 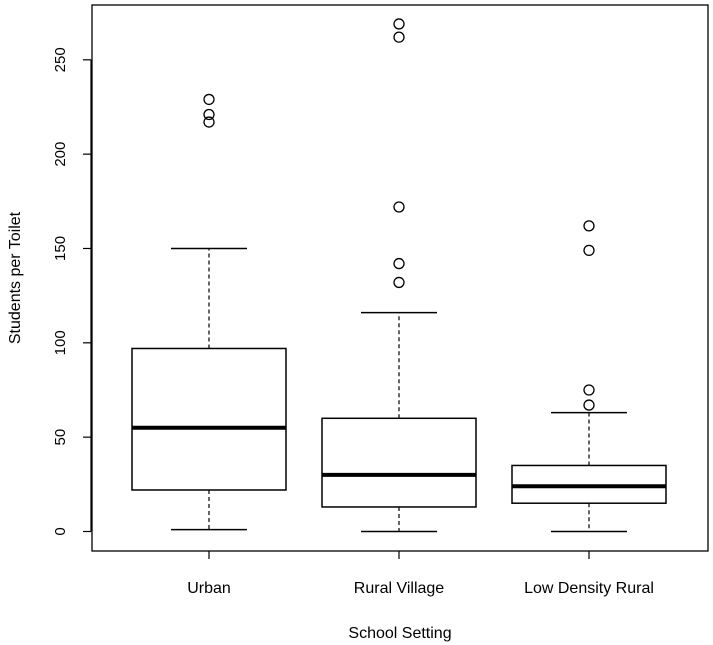 What do you see at coordinates (15, 277) in the screenshot?
I see `y-axis-label: Students per Toilet` at bounding box center [15, 277].